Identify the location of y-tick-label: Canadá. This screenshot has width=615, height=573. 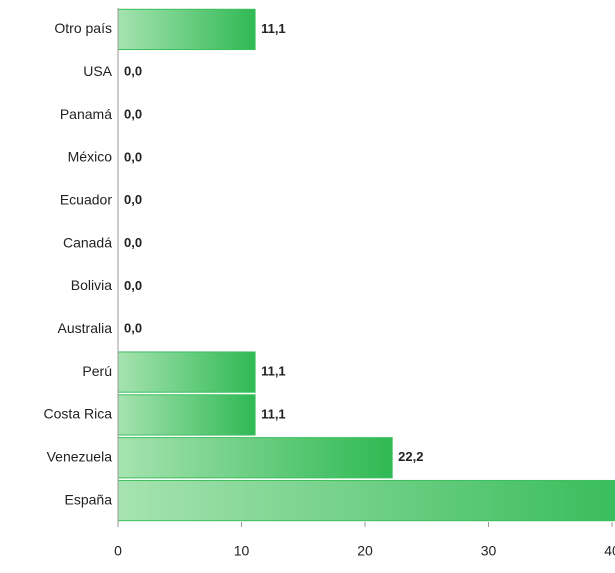
(87, 242).